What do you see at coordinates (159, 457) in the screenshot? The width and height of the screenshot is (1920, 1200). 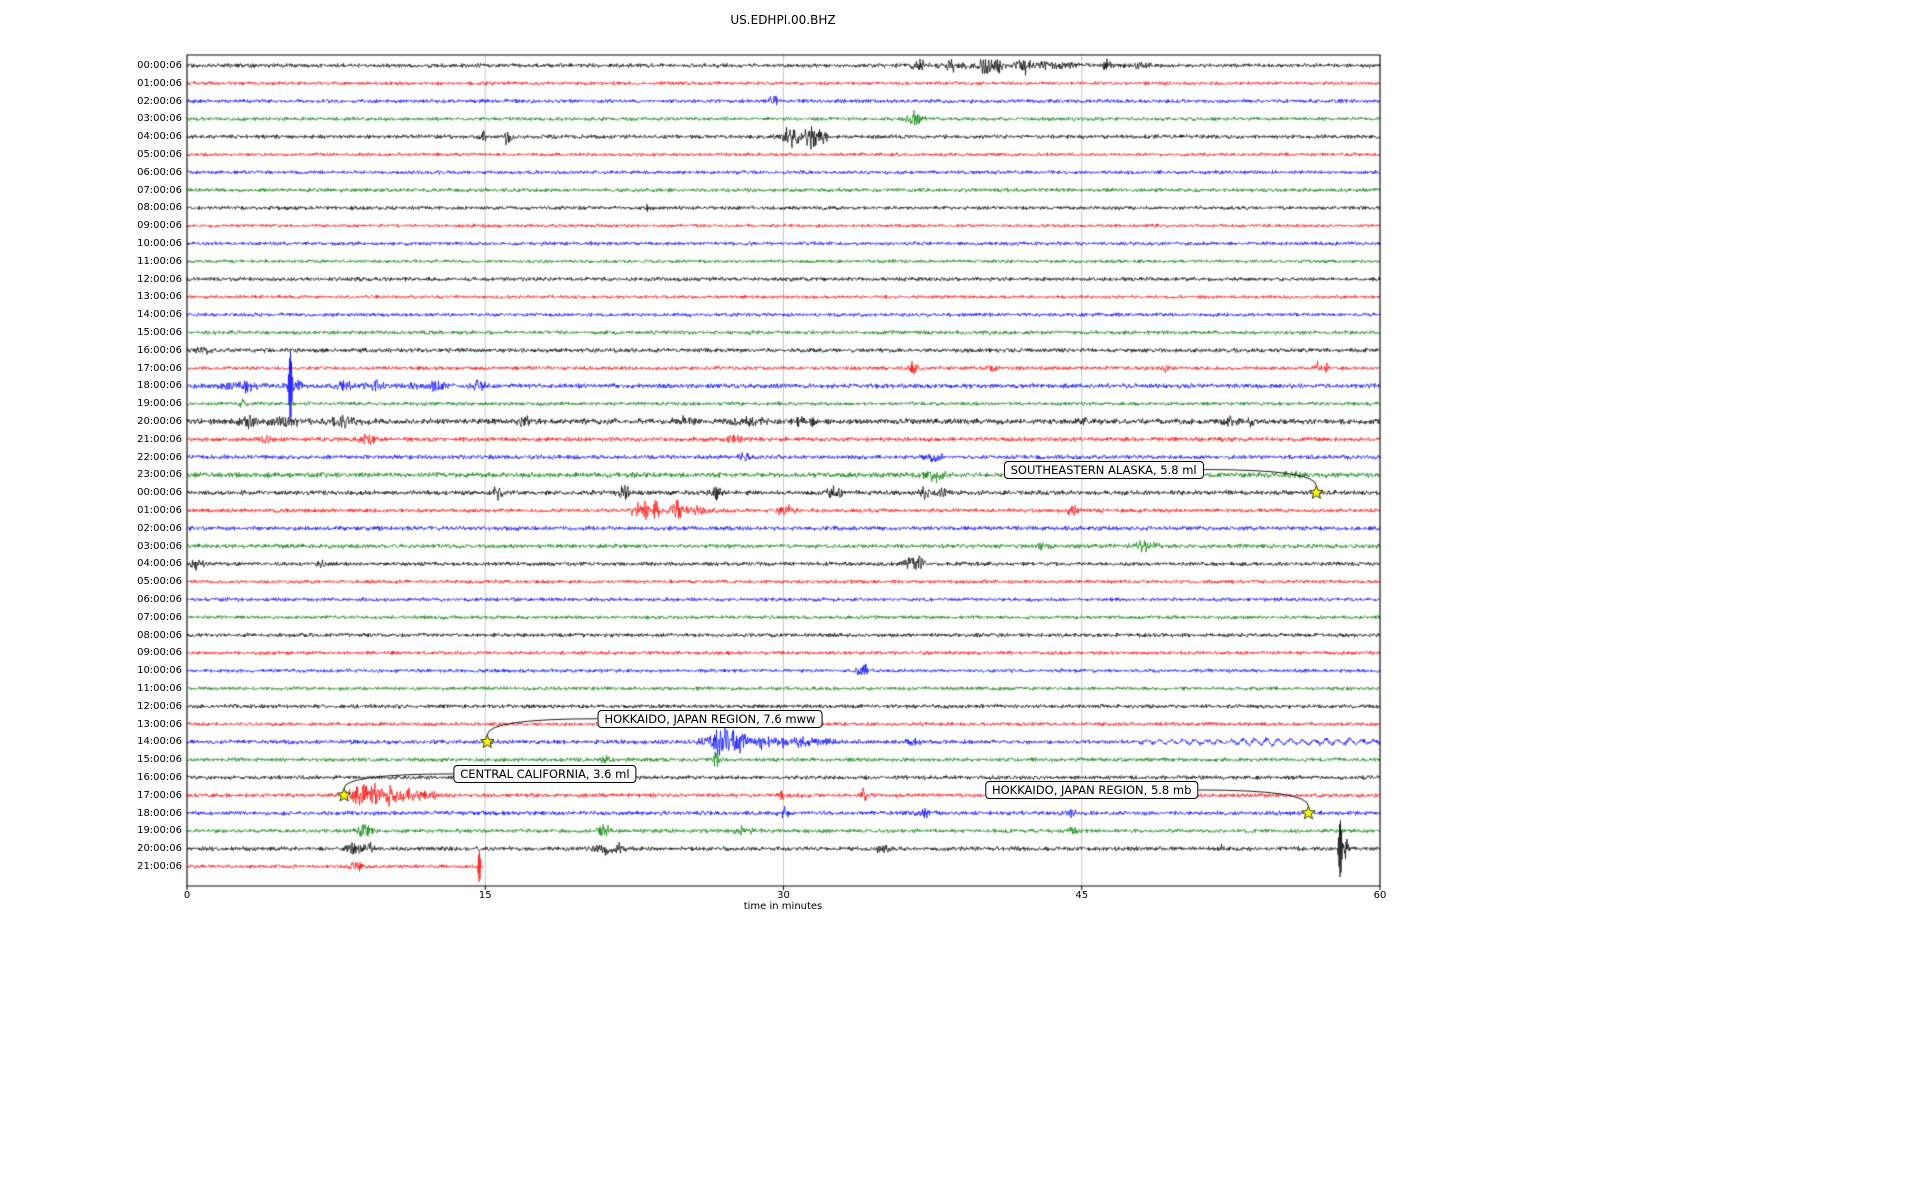 I see `row-label: 22:00:06` at bounding box center [159, 457].